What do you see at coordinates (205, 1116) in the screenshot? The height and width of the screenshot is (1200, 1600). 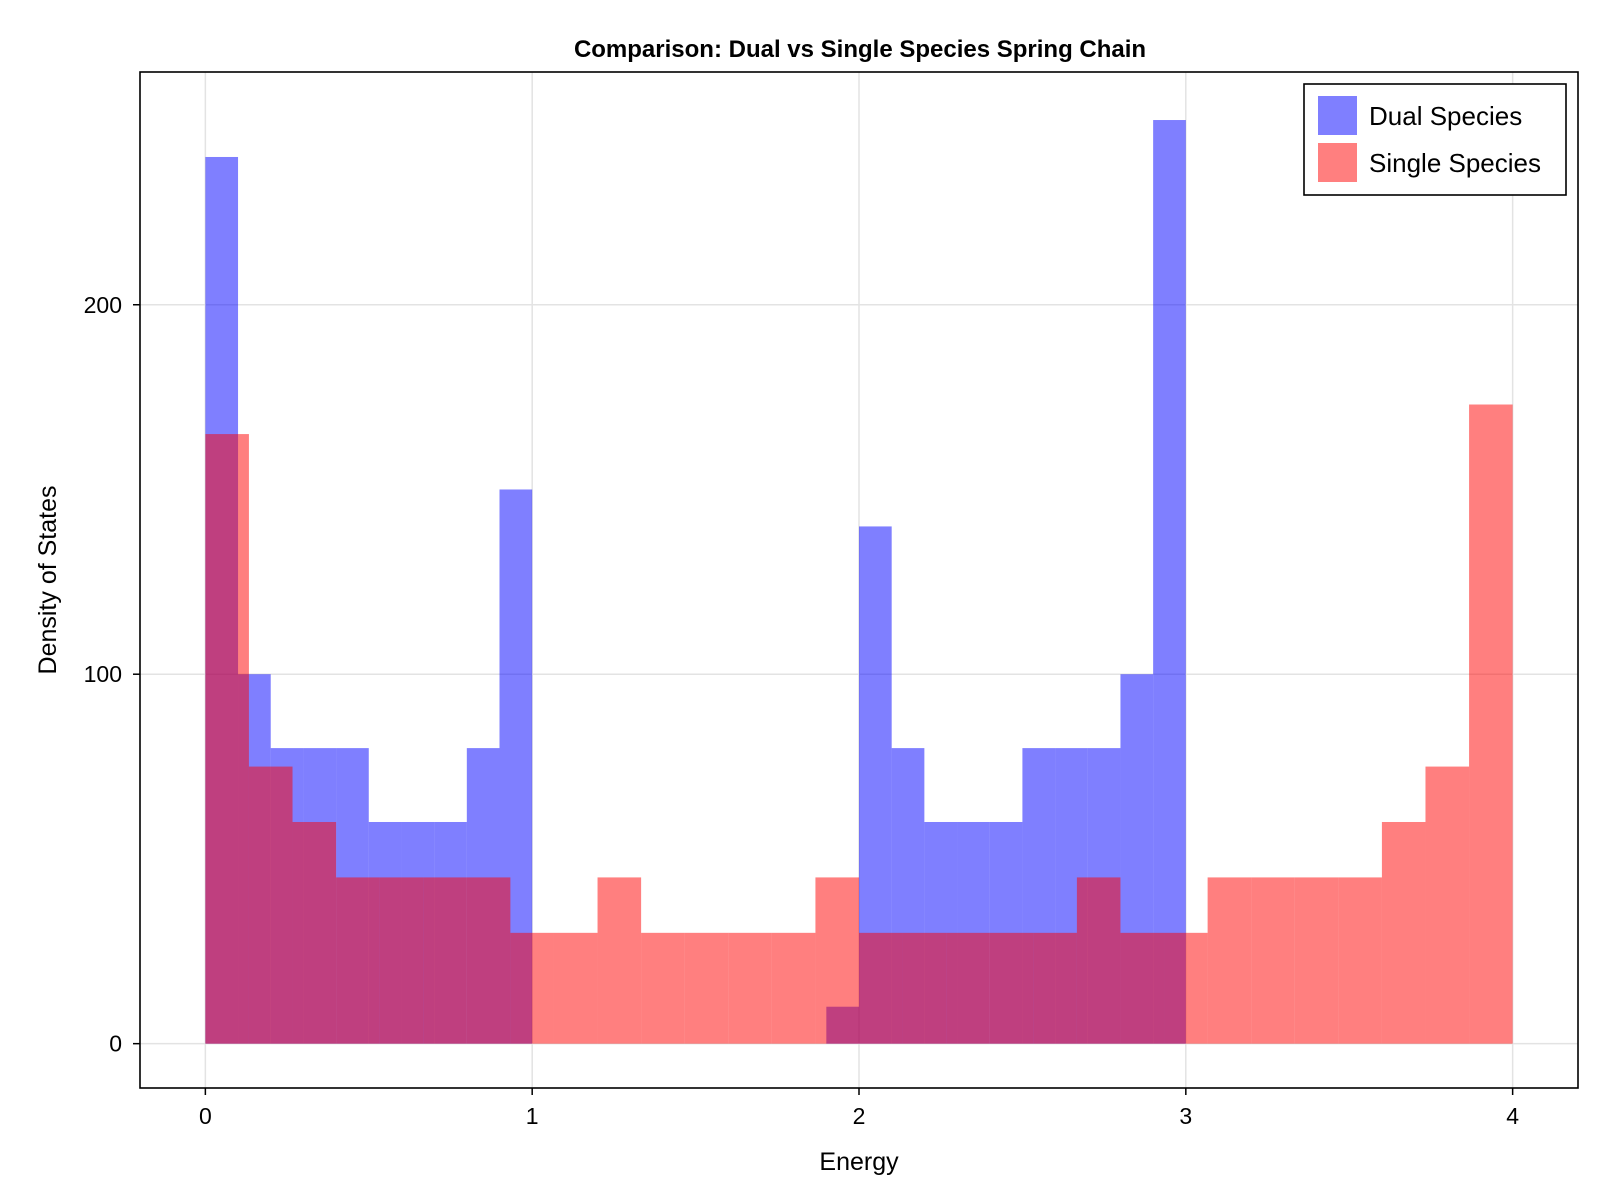 I see `x-tick-label: 0` at bounding box center [205, 1116].